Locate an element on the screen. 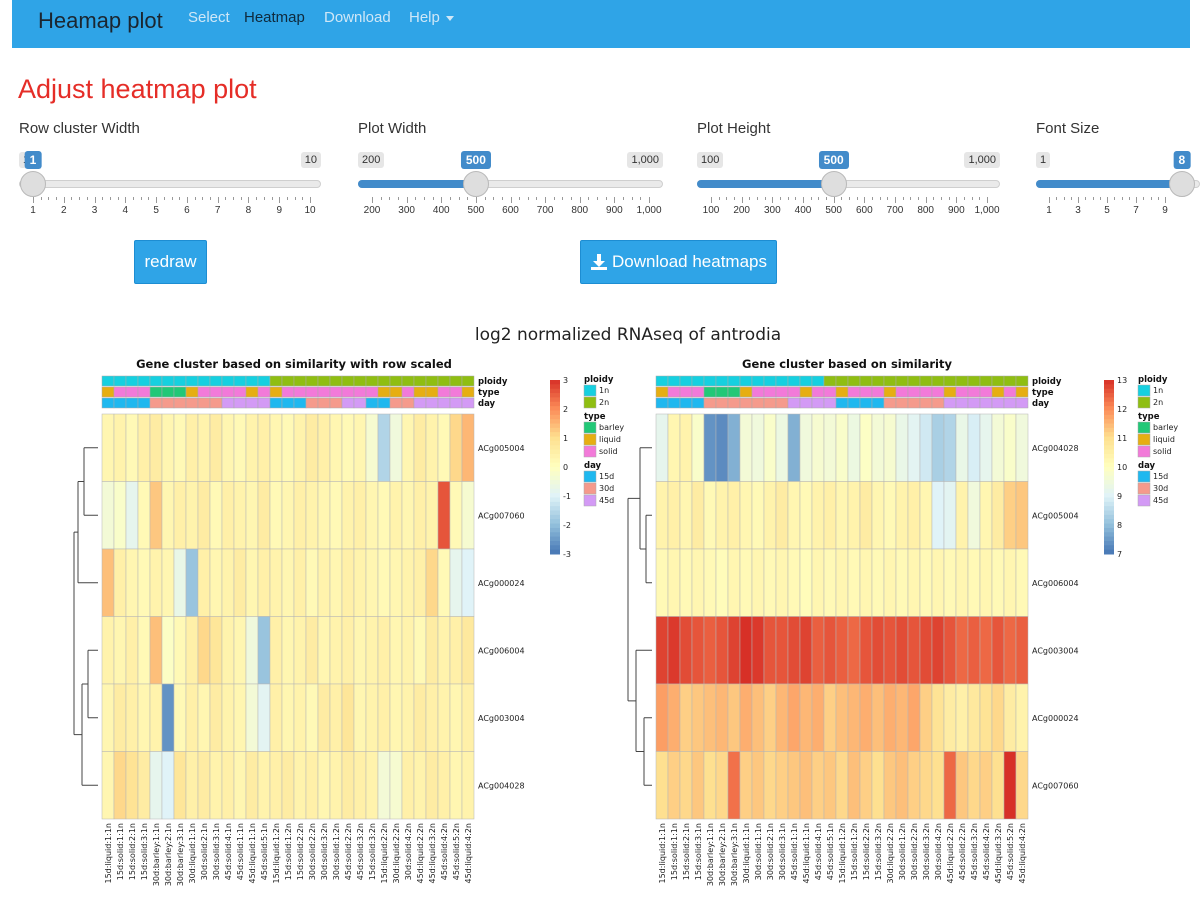 The image size is (1200, 900). brand: Heamap plot is located at coordinates (100, 20).